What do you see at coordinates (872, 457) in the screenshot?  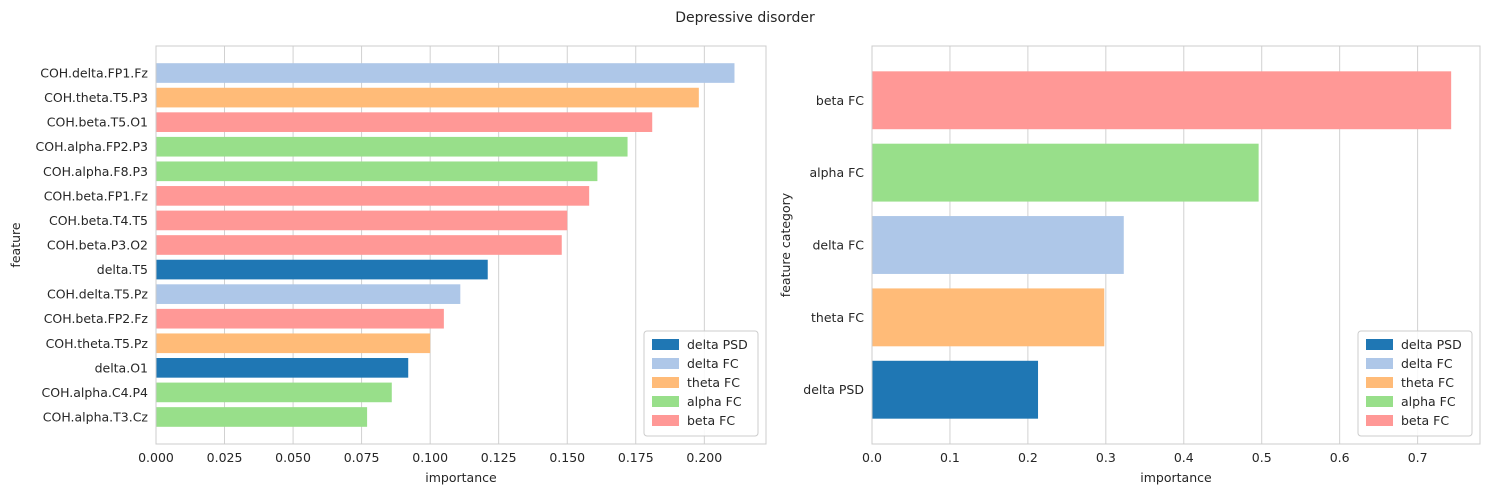 I see `x-tick-label: 0.0` at bounding box center [872, 457].